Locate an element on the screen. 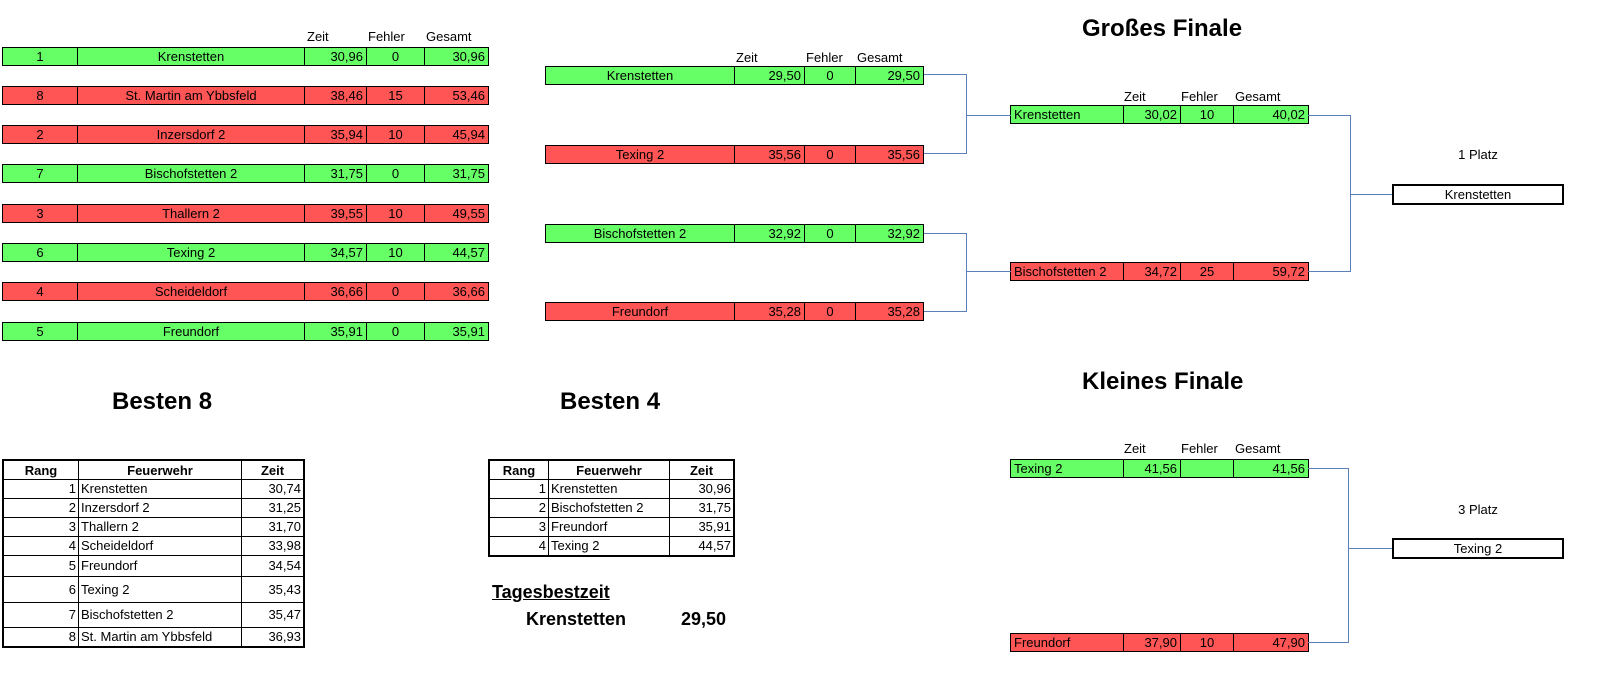  third-place-box: Texing 2 is located at coordinates (1478, 548).